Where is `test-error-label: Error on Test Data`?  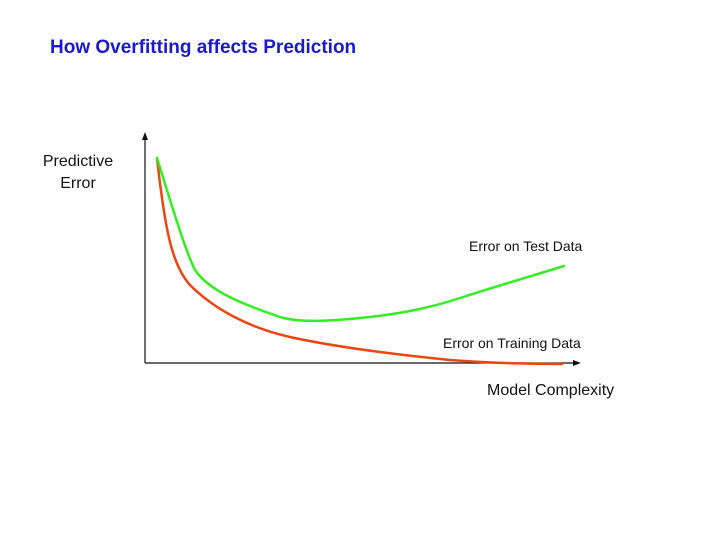
test-error-label: Error on Test Data is located at coordinates (526, 246).